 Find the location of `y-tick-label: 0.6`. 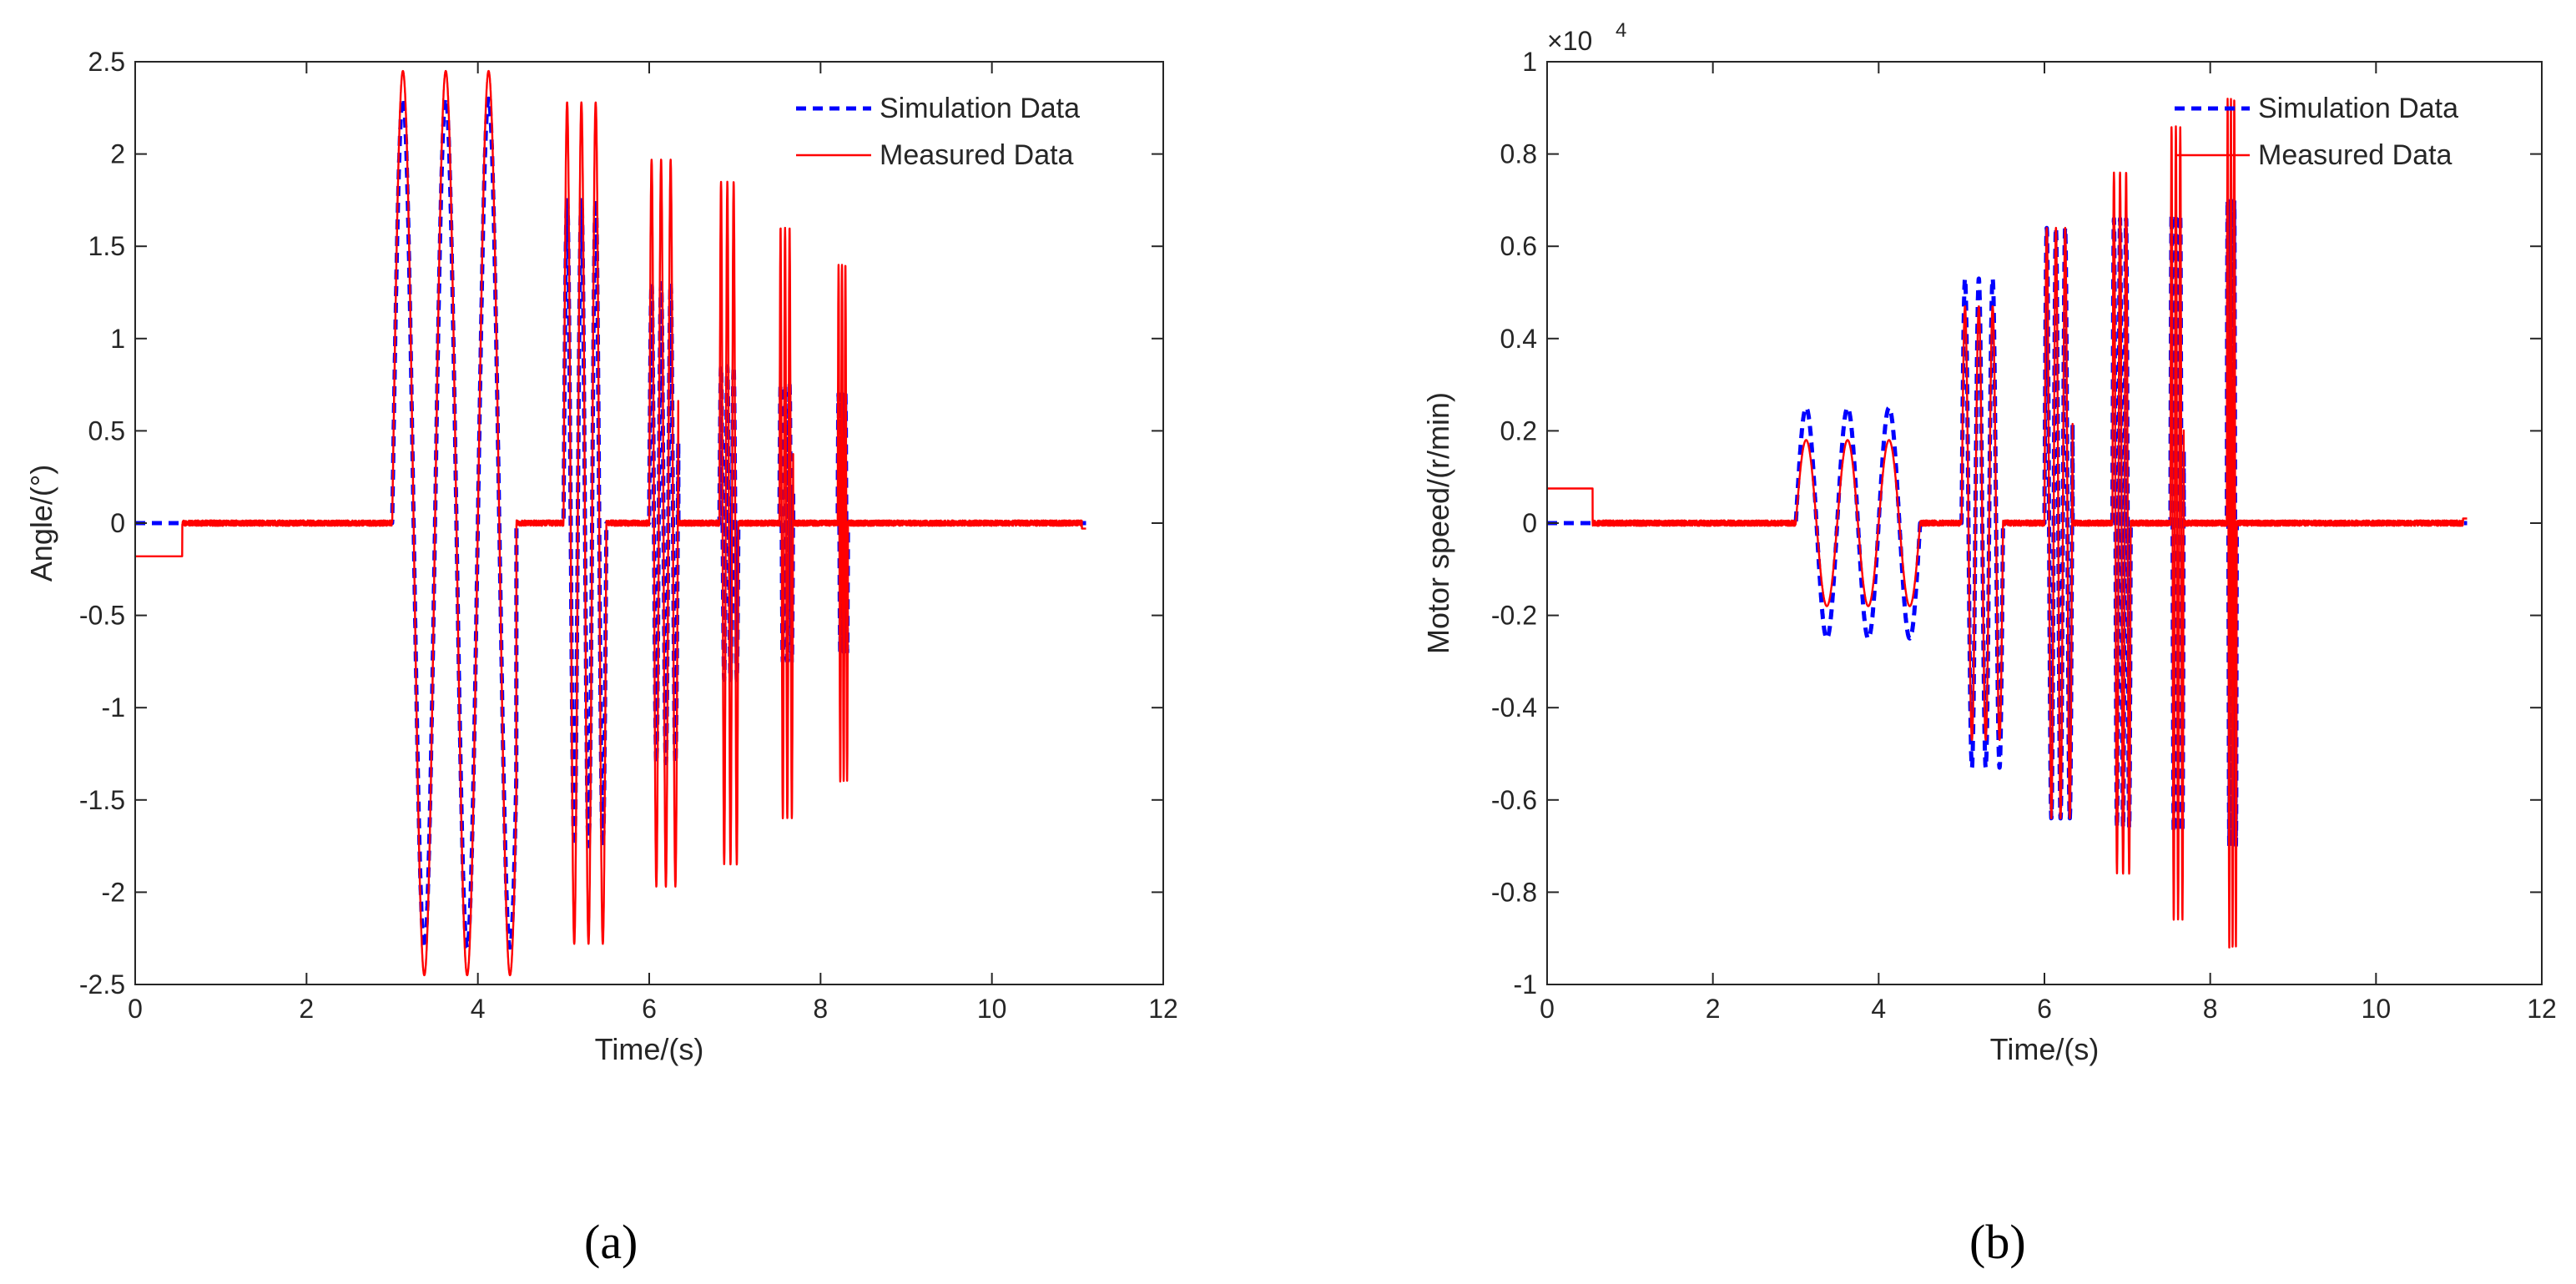

y-tick-label: 0.6 is located at coordinates (1518, 246).